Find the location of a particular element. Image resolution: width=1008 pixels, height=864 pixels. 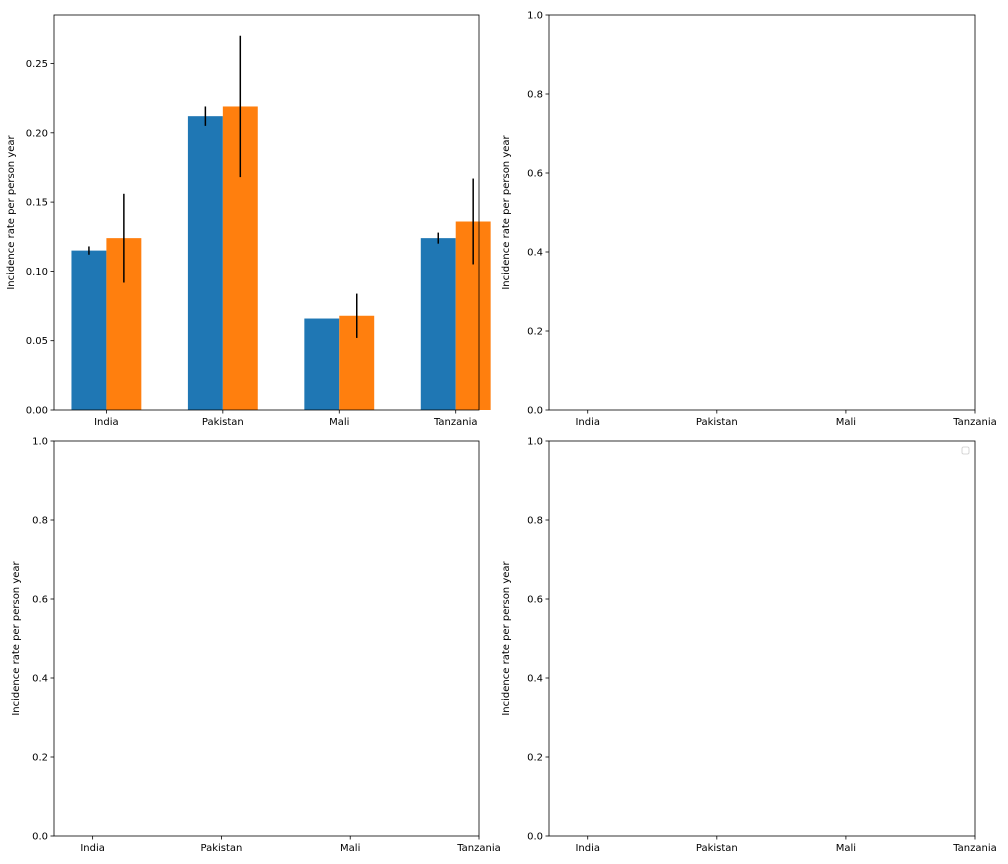

y-tick-label: 0.25 is located at coordinates (37, 64).